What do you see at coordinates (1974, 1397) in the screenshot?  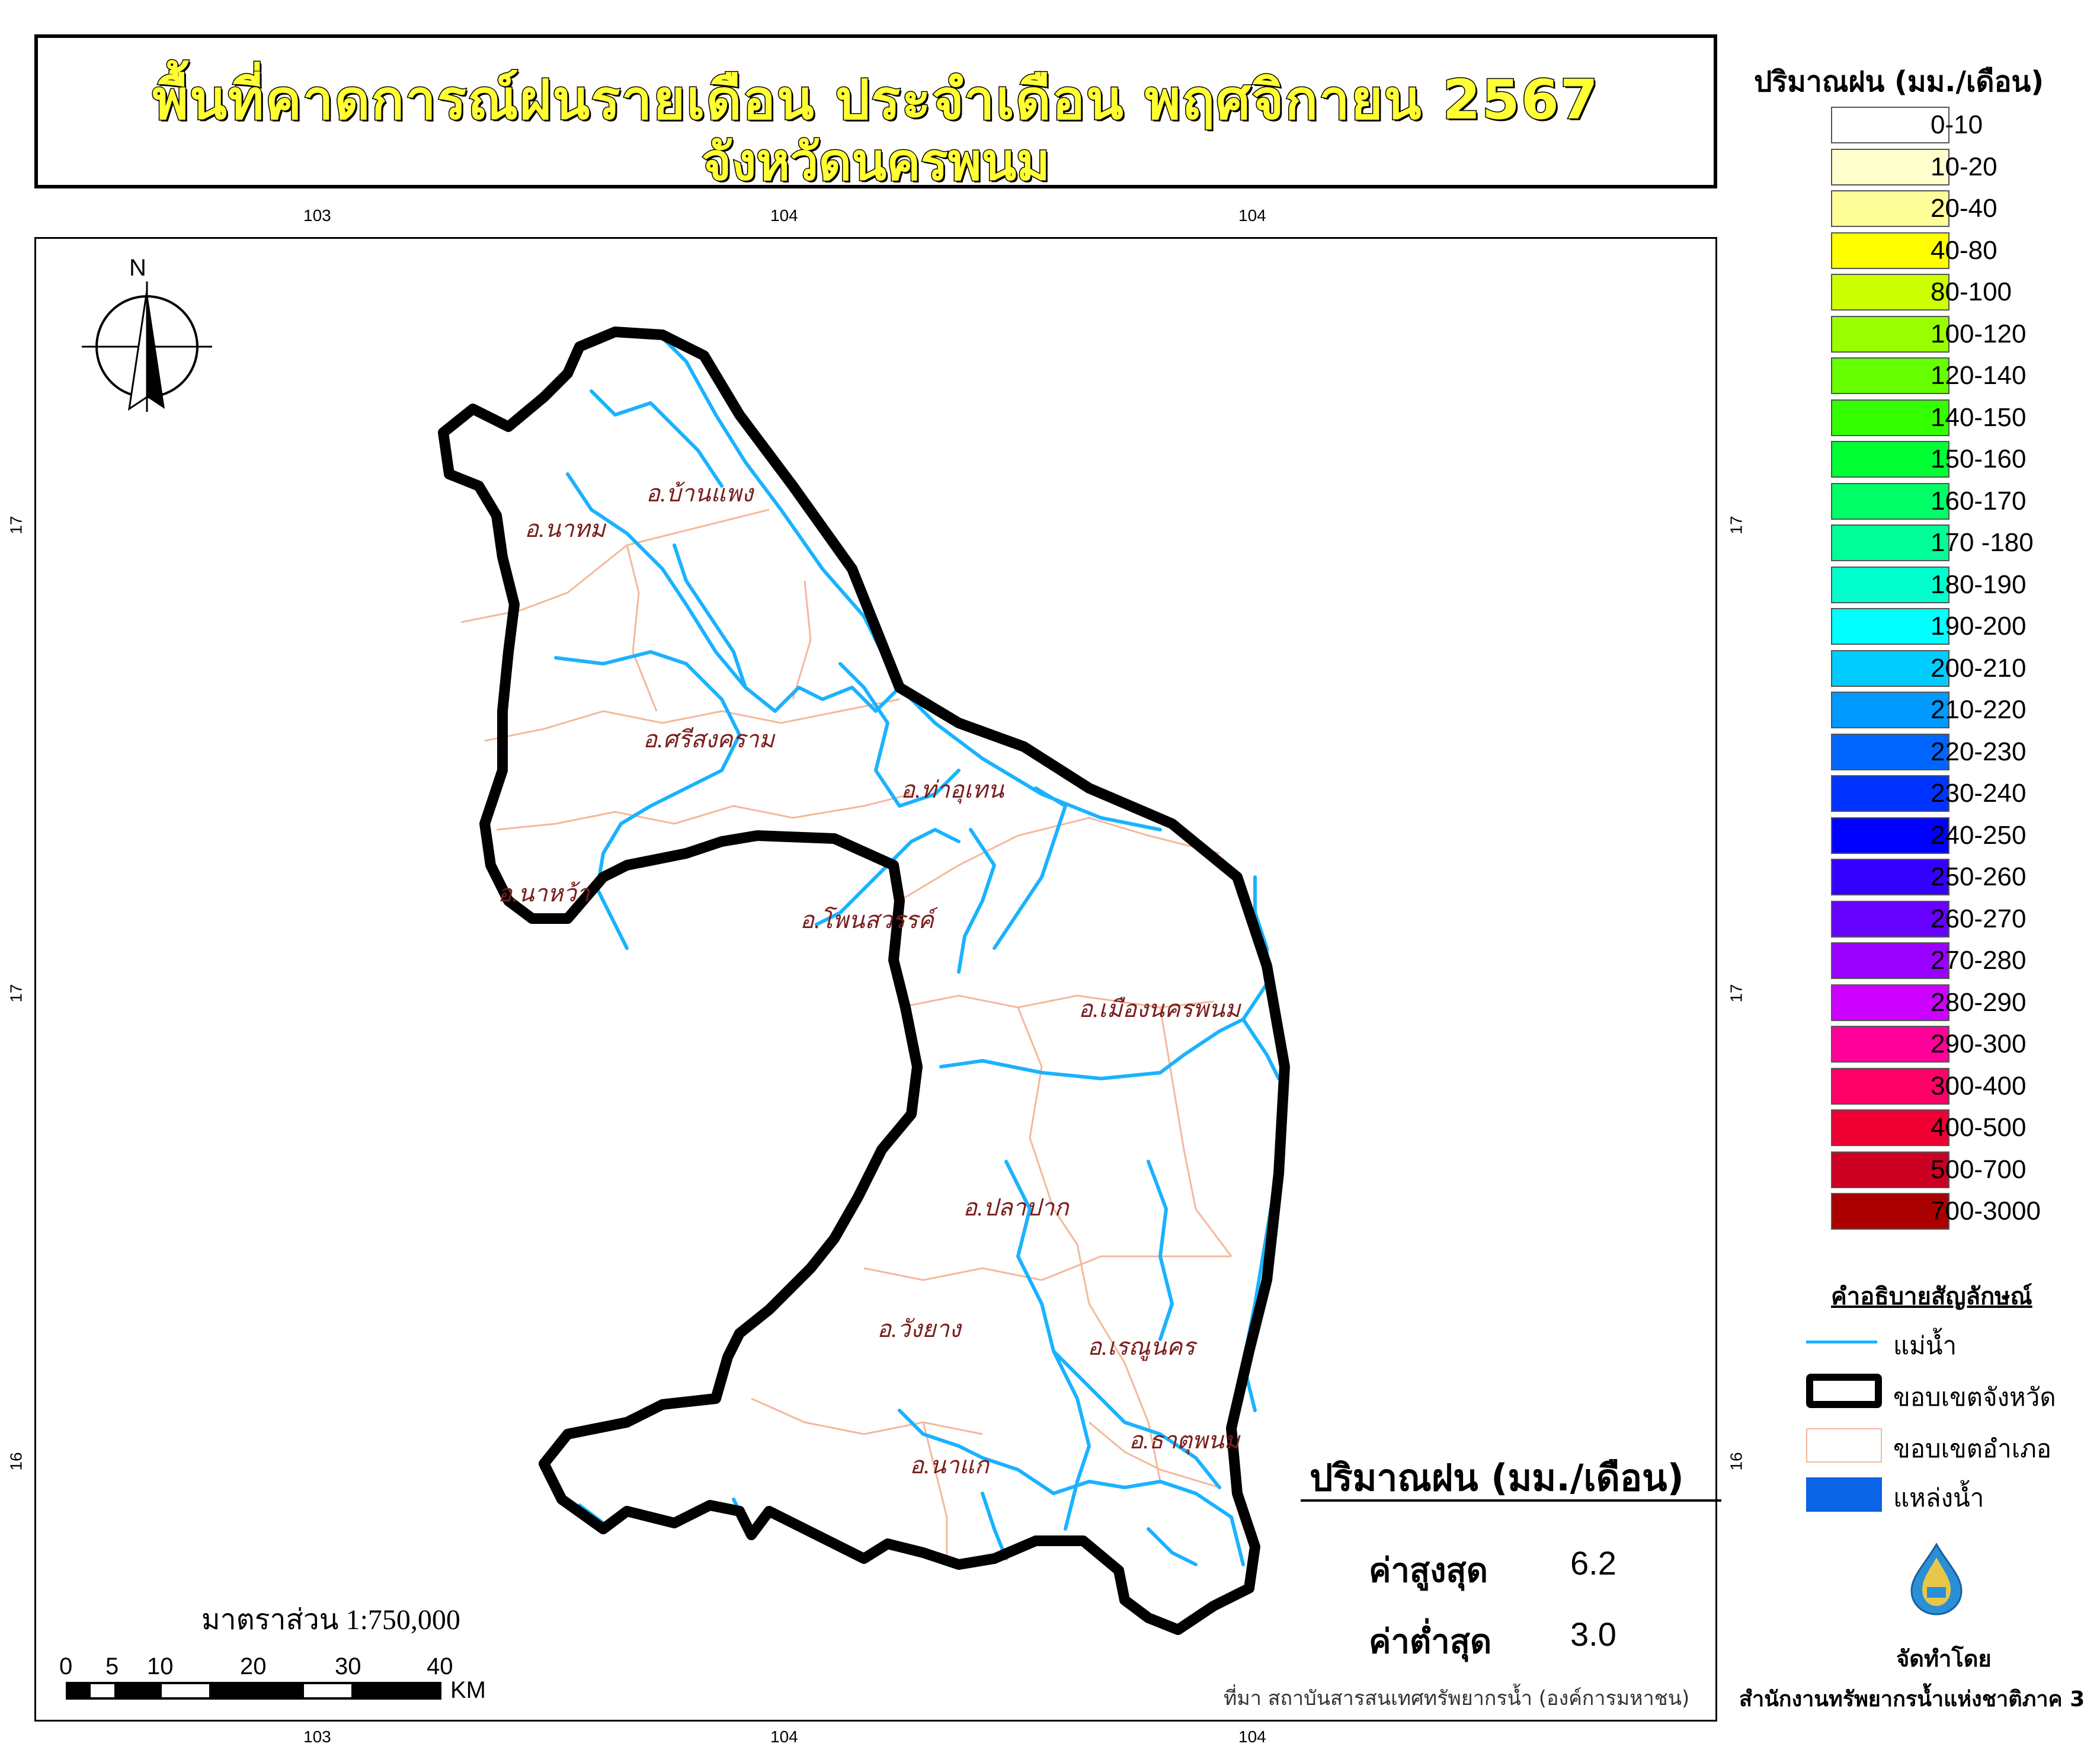 I see `symbol-label: ขอบเขตจังหวัด` at bounding box center [1974, 1397].